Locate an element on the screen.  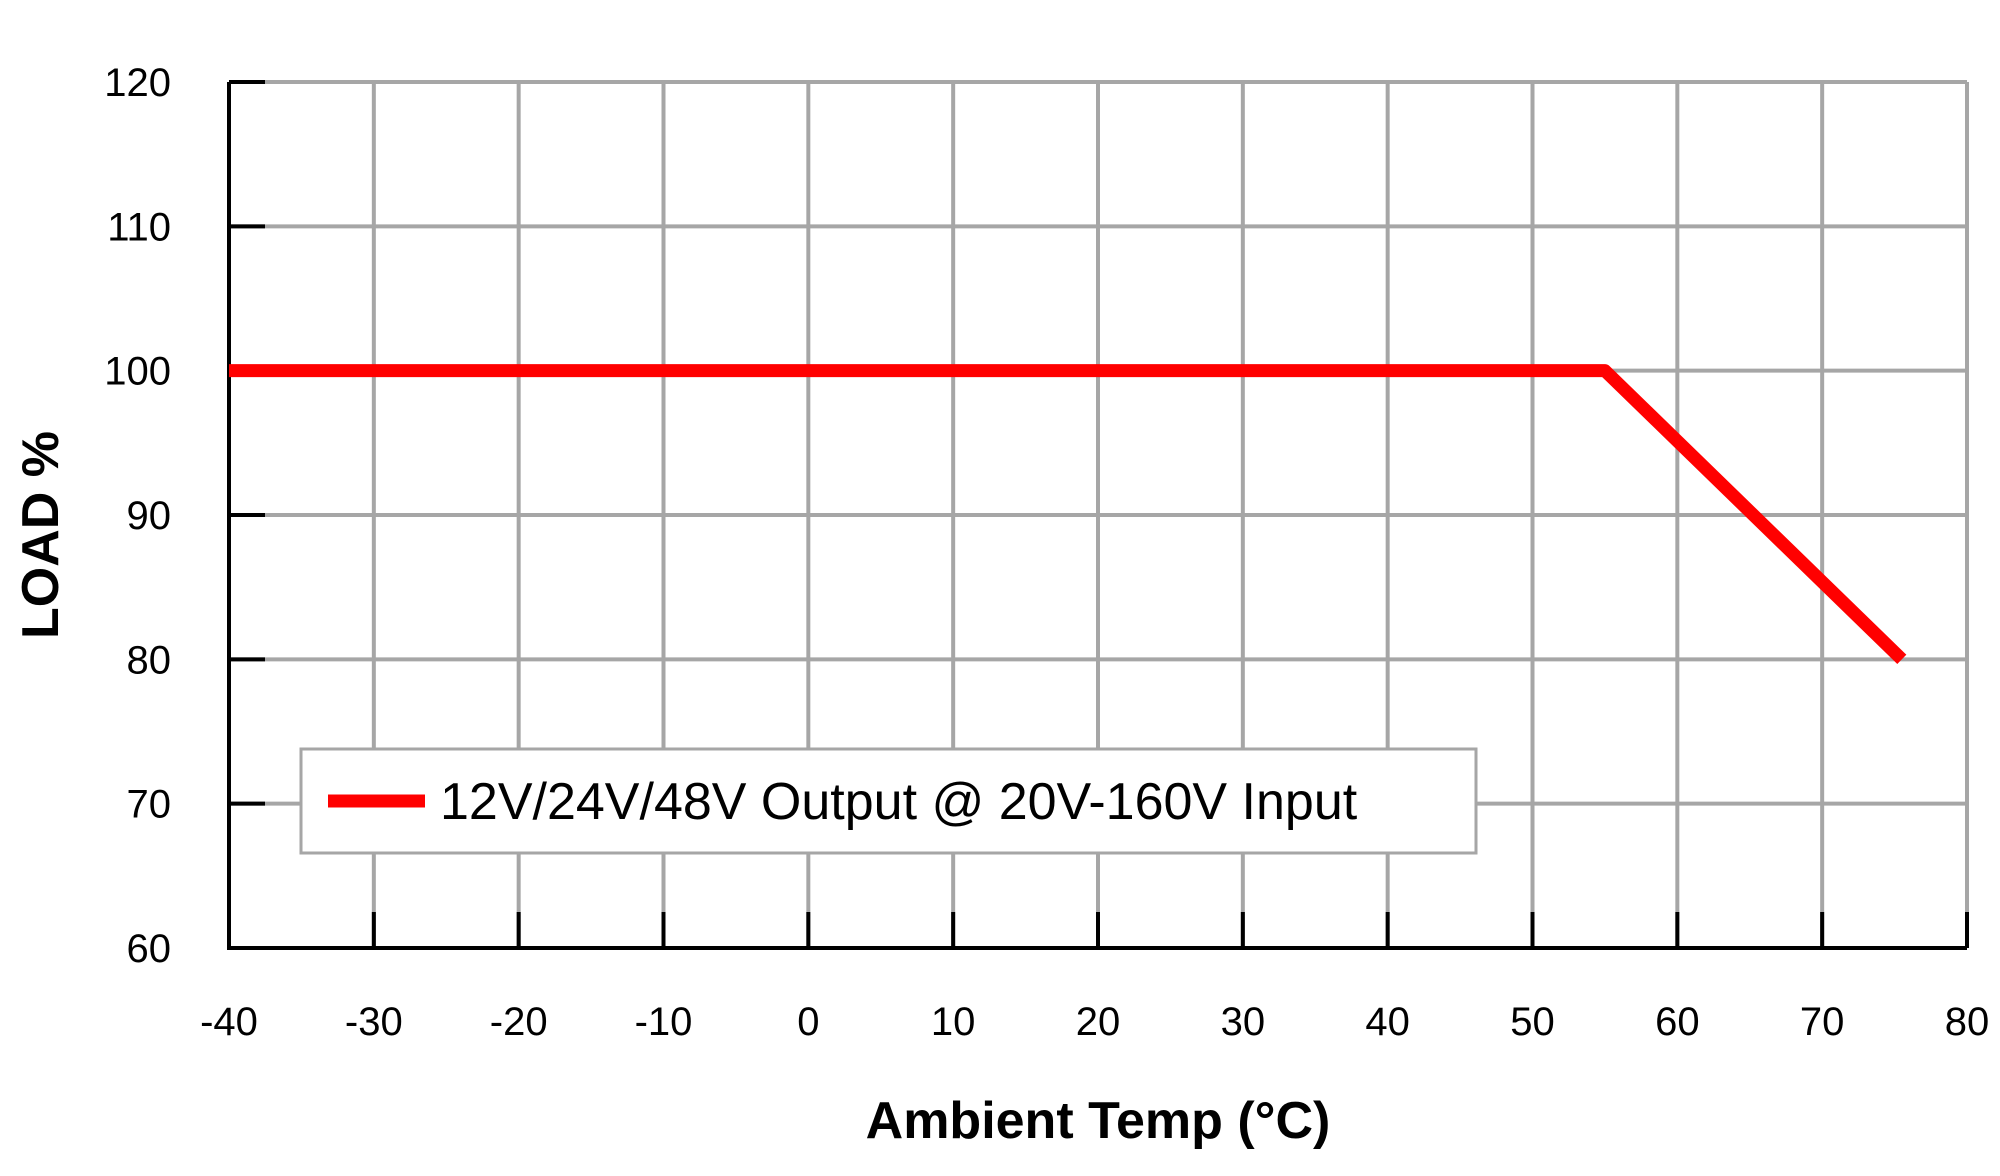
y-tick-label: 110 is located at coordinates (139, 227).